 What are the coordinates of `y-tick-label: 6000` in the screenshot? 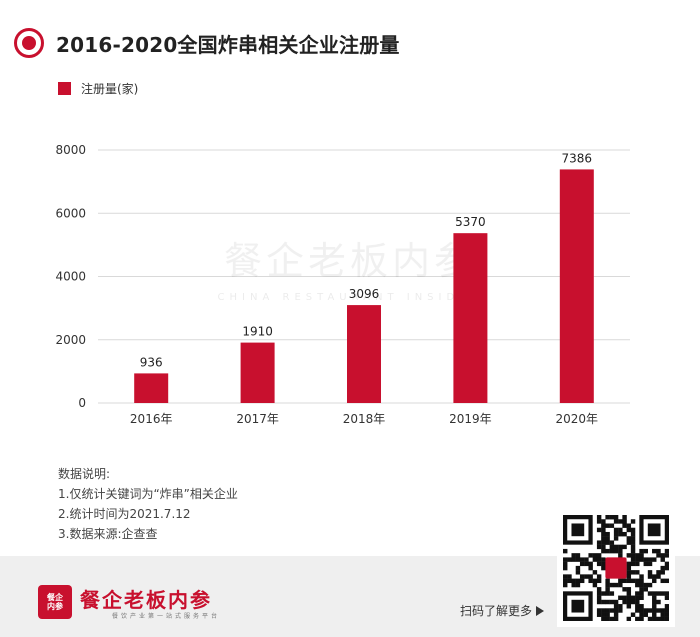 It's located at (70, 213).